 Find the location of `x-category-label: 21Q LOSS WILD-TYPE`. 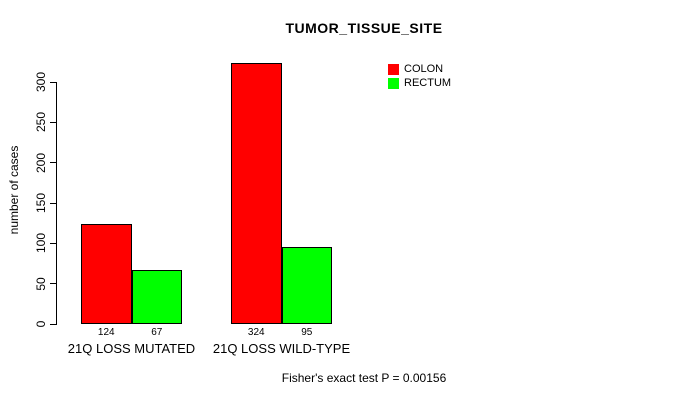

x-category-label: 21Q LOSS WILD-TYPE is located at coordinates (281, 348).